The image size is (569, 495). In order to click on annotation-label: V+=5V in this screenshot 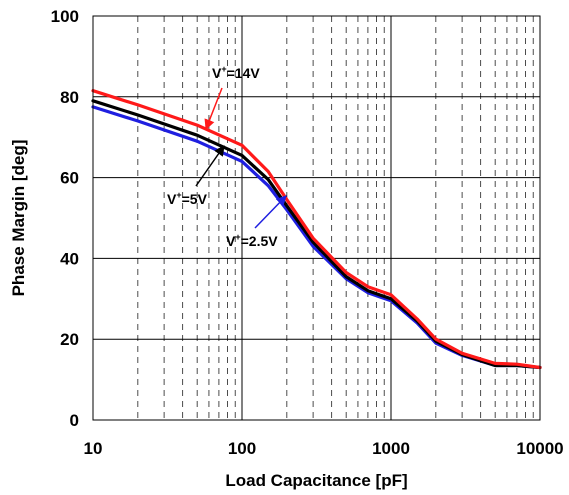, I will do `click(187, 198)`.